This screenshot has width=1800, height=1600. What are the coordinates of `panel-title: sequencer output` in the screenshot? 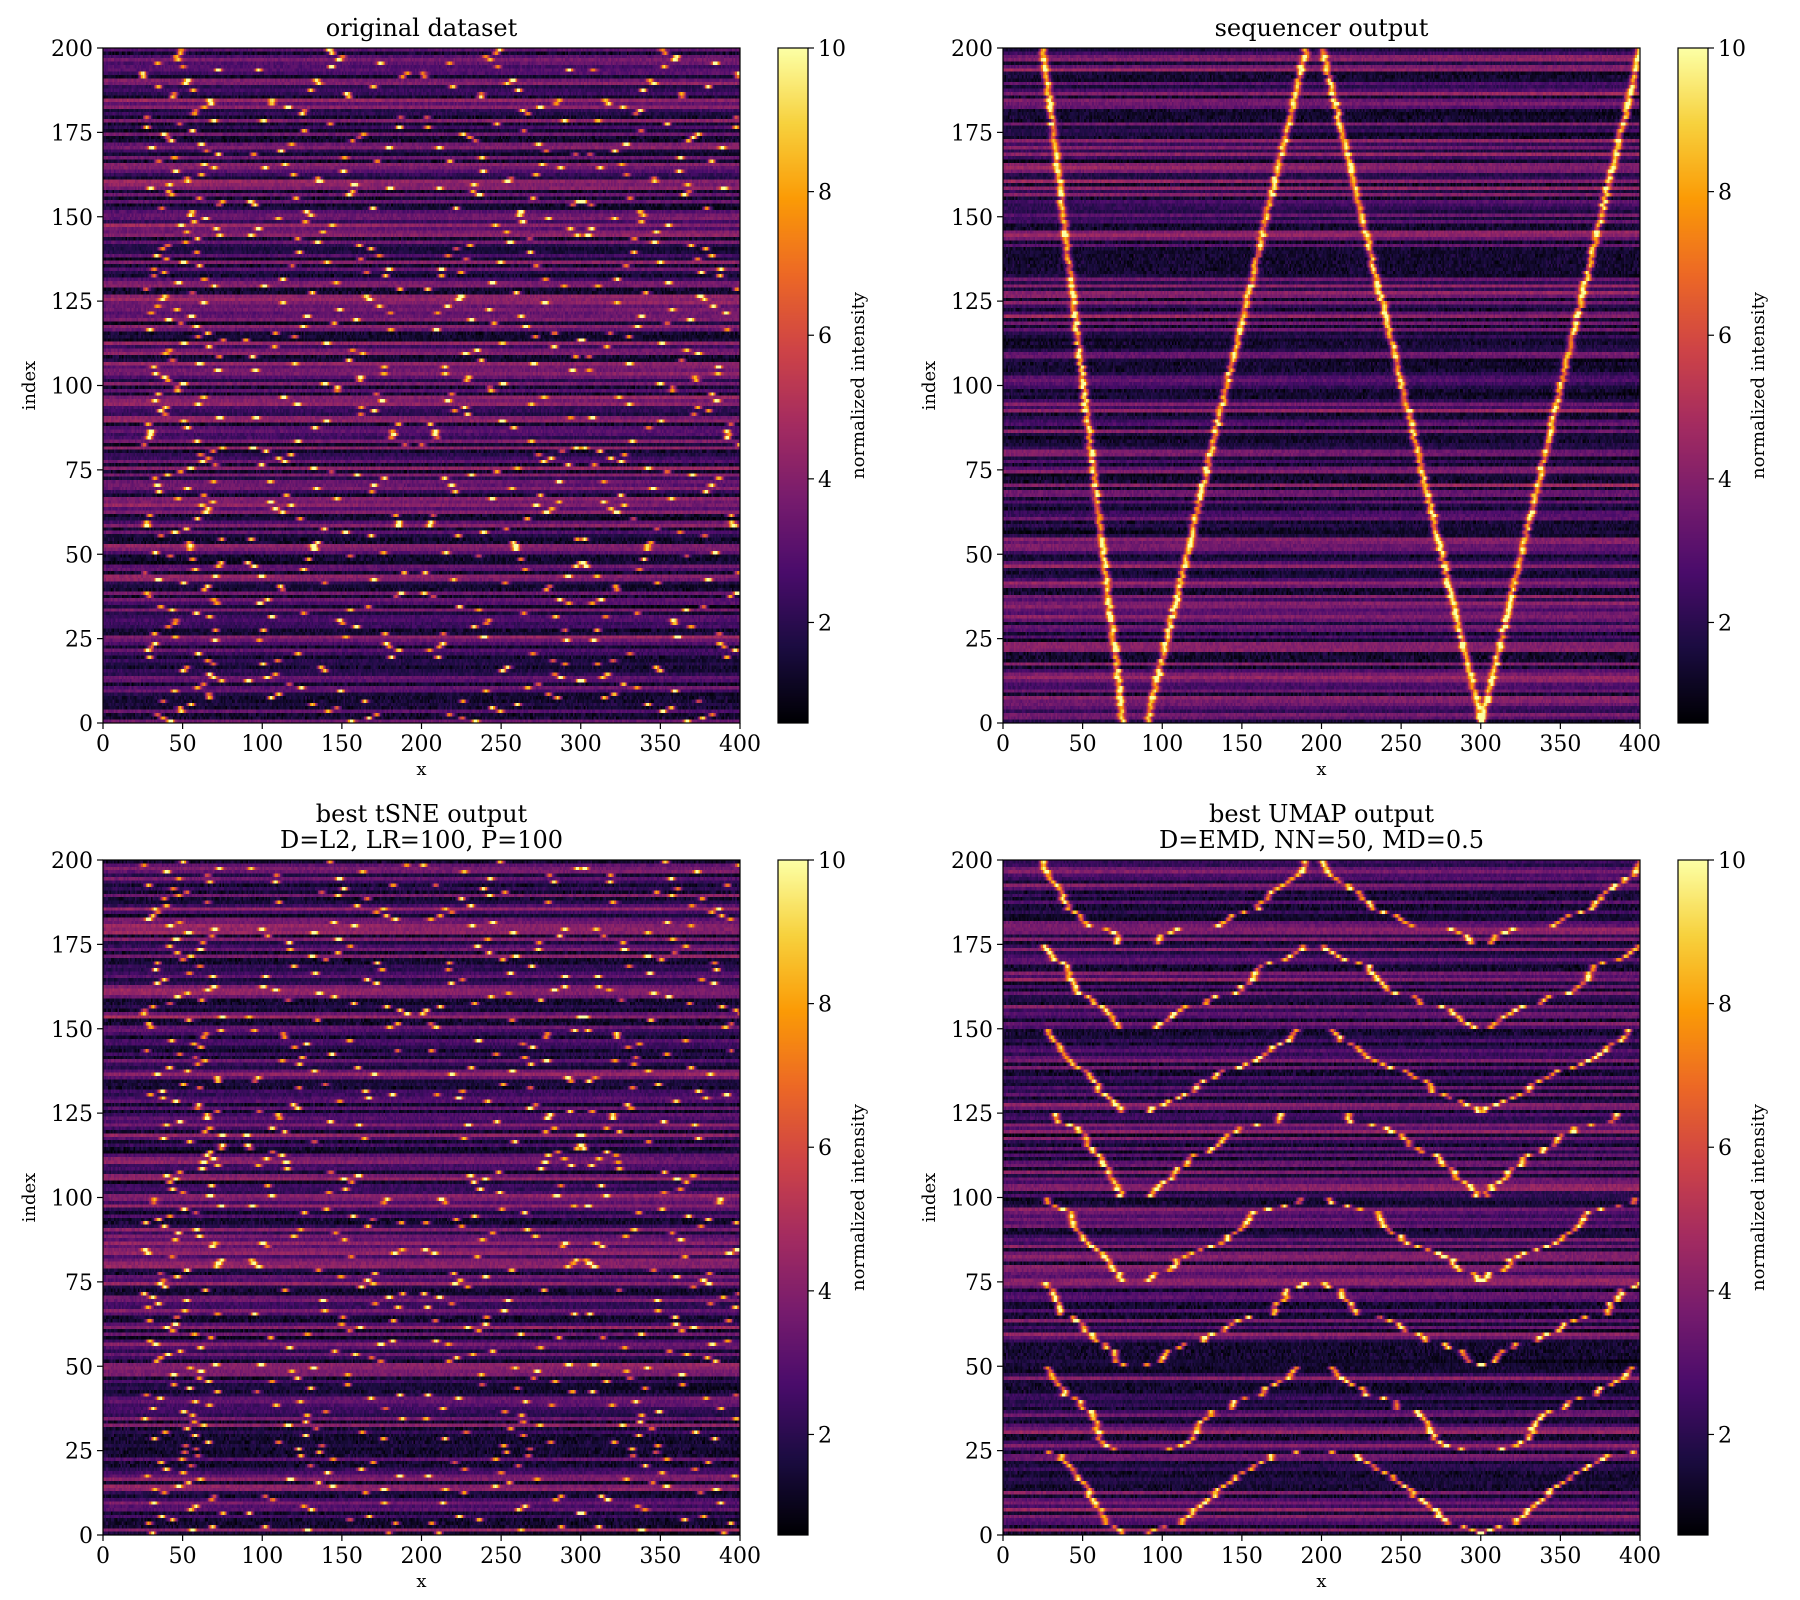 It's located at (1322, 28).